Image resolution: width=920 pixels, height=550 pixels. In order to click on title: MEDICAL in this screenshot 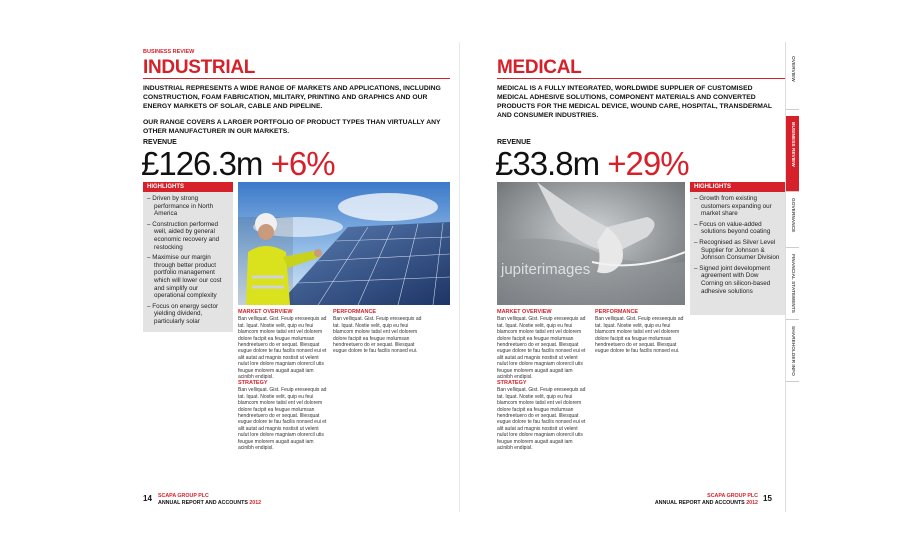, I will do `click(539, 67)`.